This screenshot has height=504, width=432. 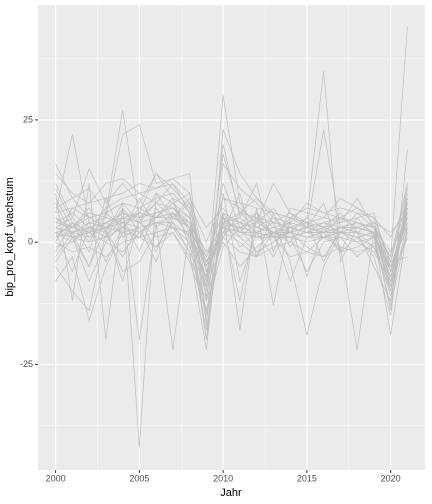 What do you see at coordinates (223, 478) in the screenshot?
I see `x-tick-label: 2010` at bounding box center [223, 478].